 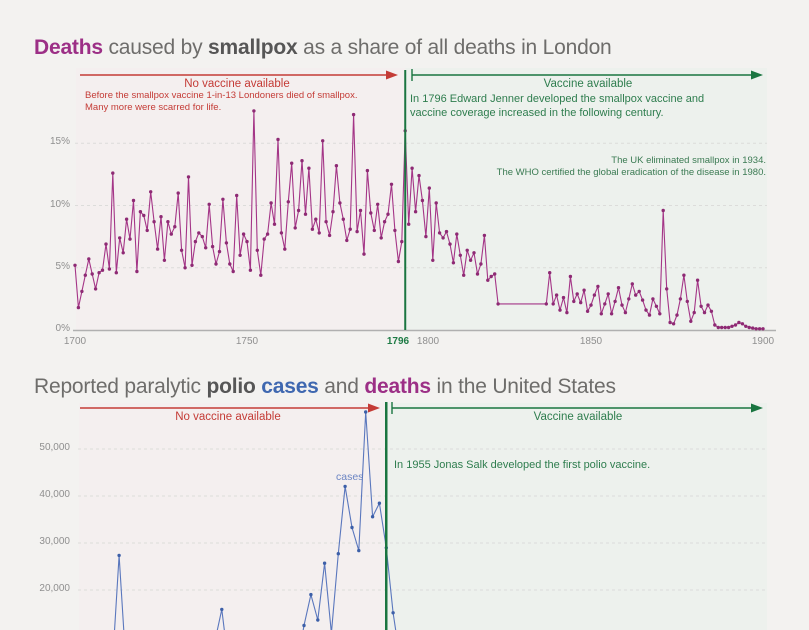 I want to click on cases-series, so click(x=255, y=520).